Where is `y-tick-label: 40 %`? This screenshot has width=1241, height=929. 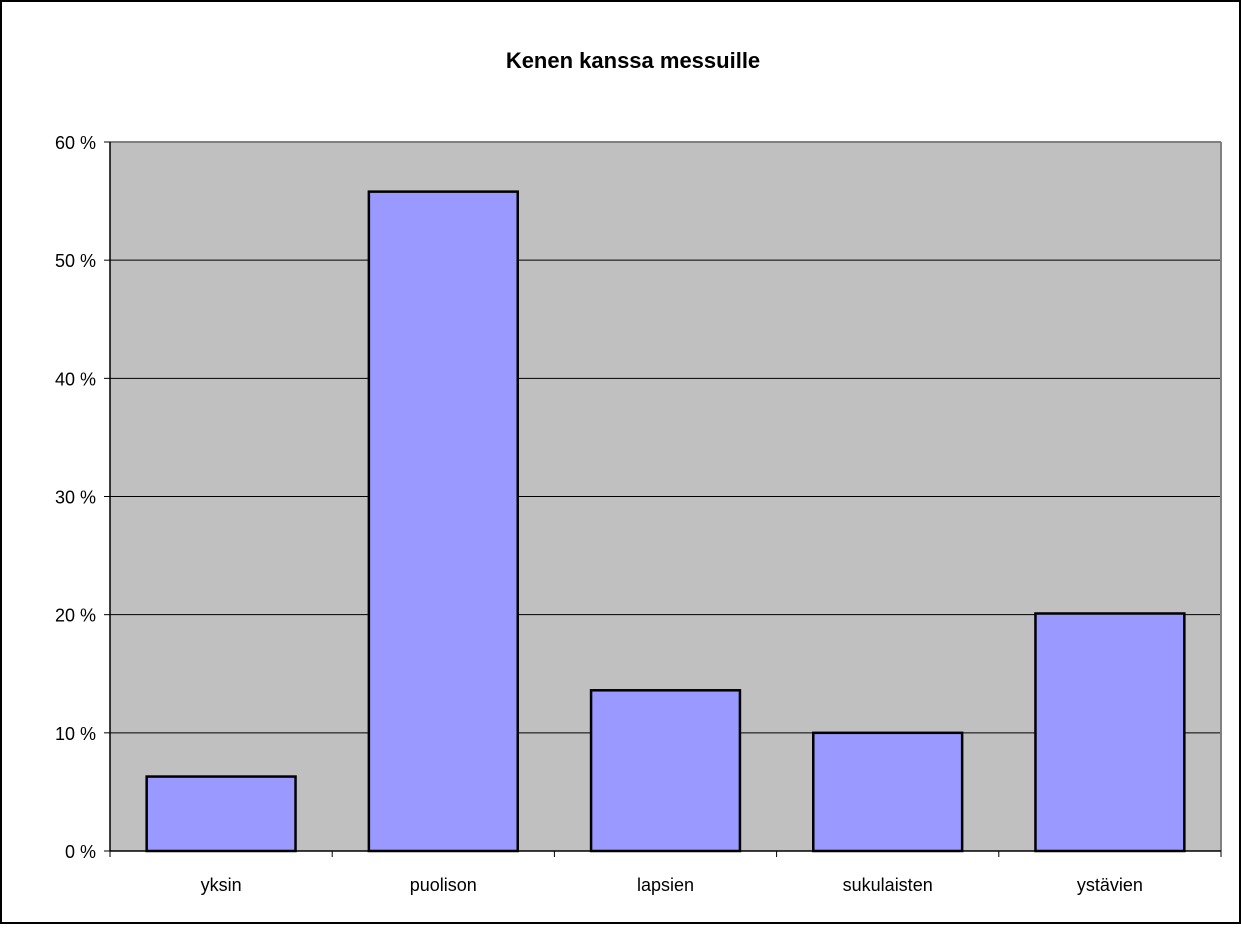 y-tick-label: 40 % is located at coordinates (75, 379).